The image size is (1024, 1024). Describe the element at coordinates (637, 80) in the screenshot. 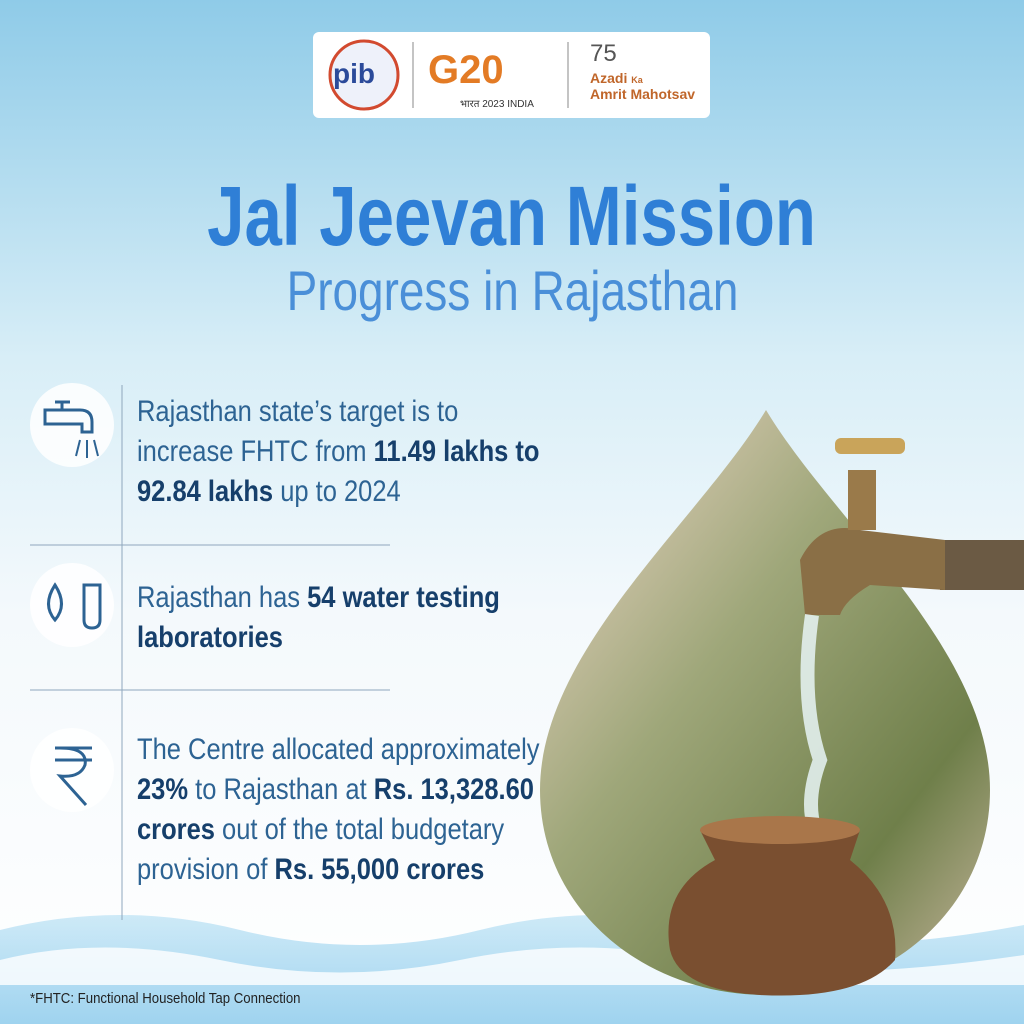

I see `akam-text: Ka` at that location.